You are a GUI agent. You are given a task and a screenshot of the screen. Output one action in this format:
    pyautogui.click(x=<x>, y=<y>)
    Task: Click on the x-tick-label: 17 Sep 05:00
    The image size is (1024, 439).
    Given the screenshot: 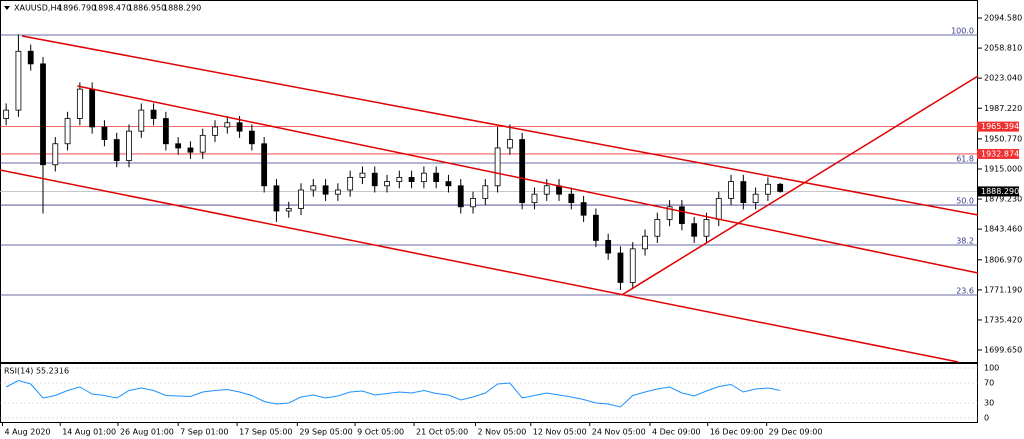 What is the action you would take?
    pyautogui.click(x=265, y=432)
    